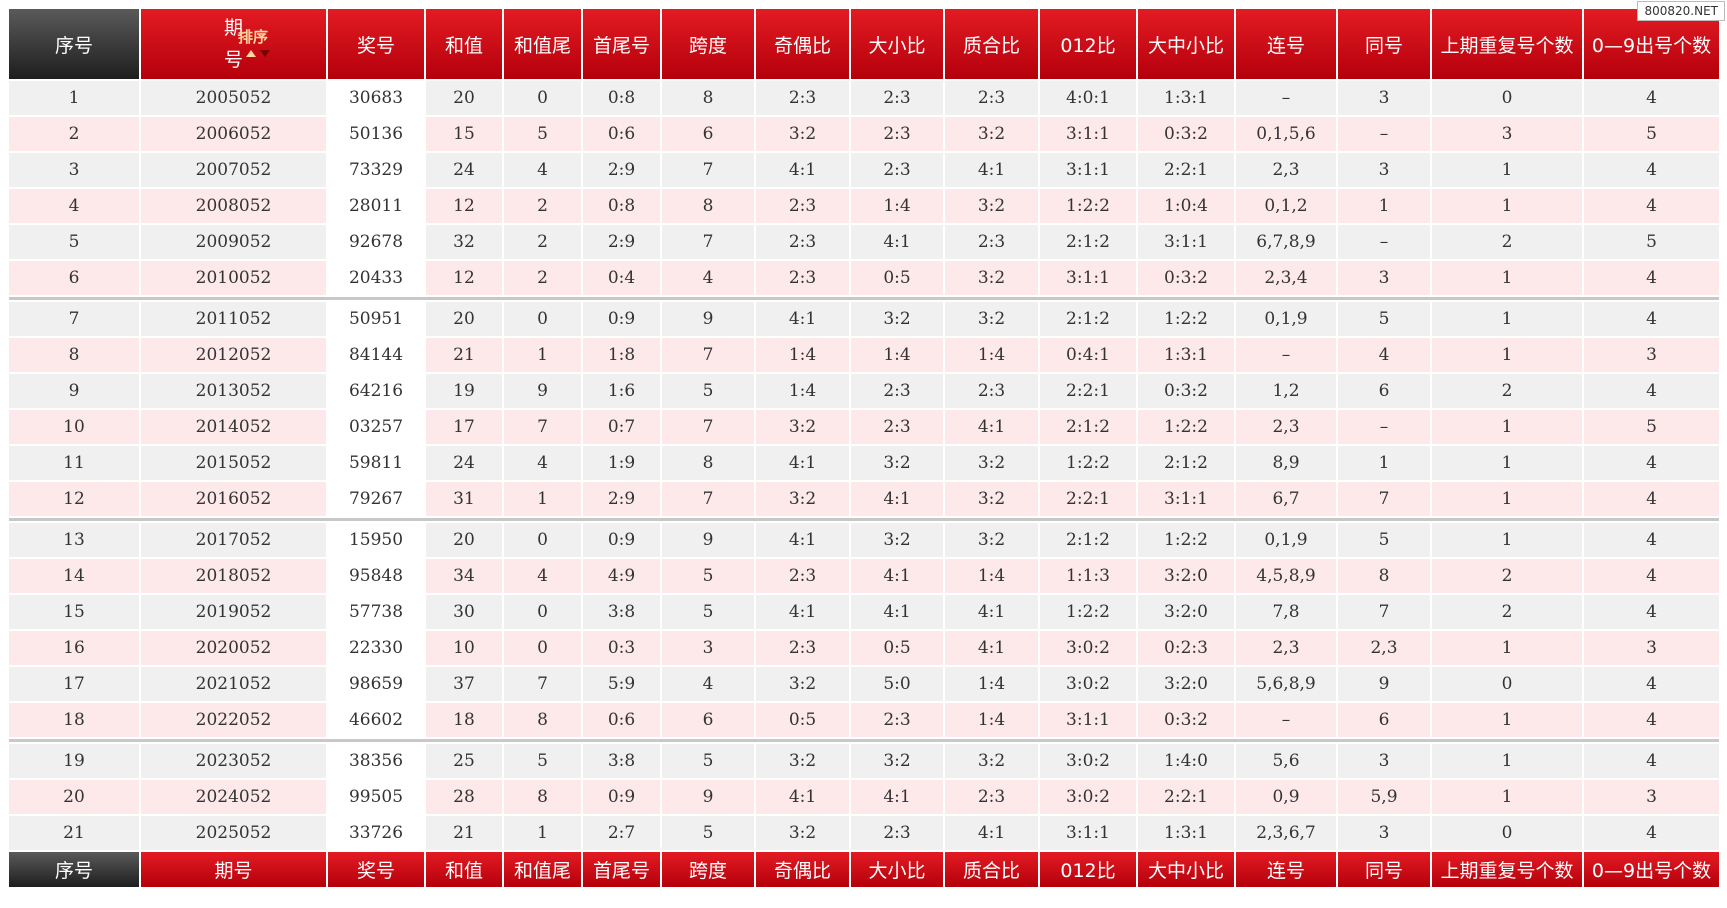  I want to click on table-cell: 6, so click(1384, 391).